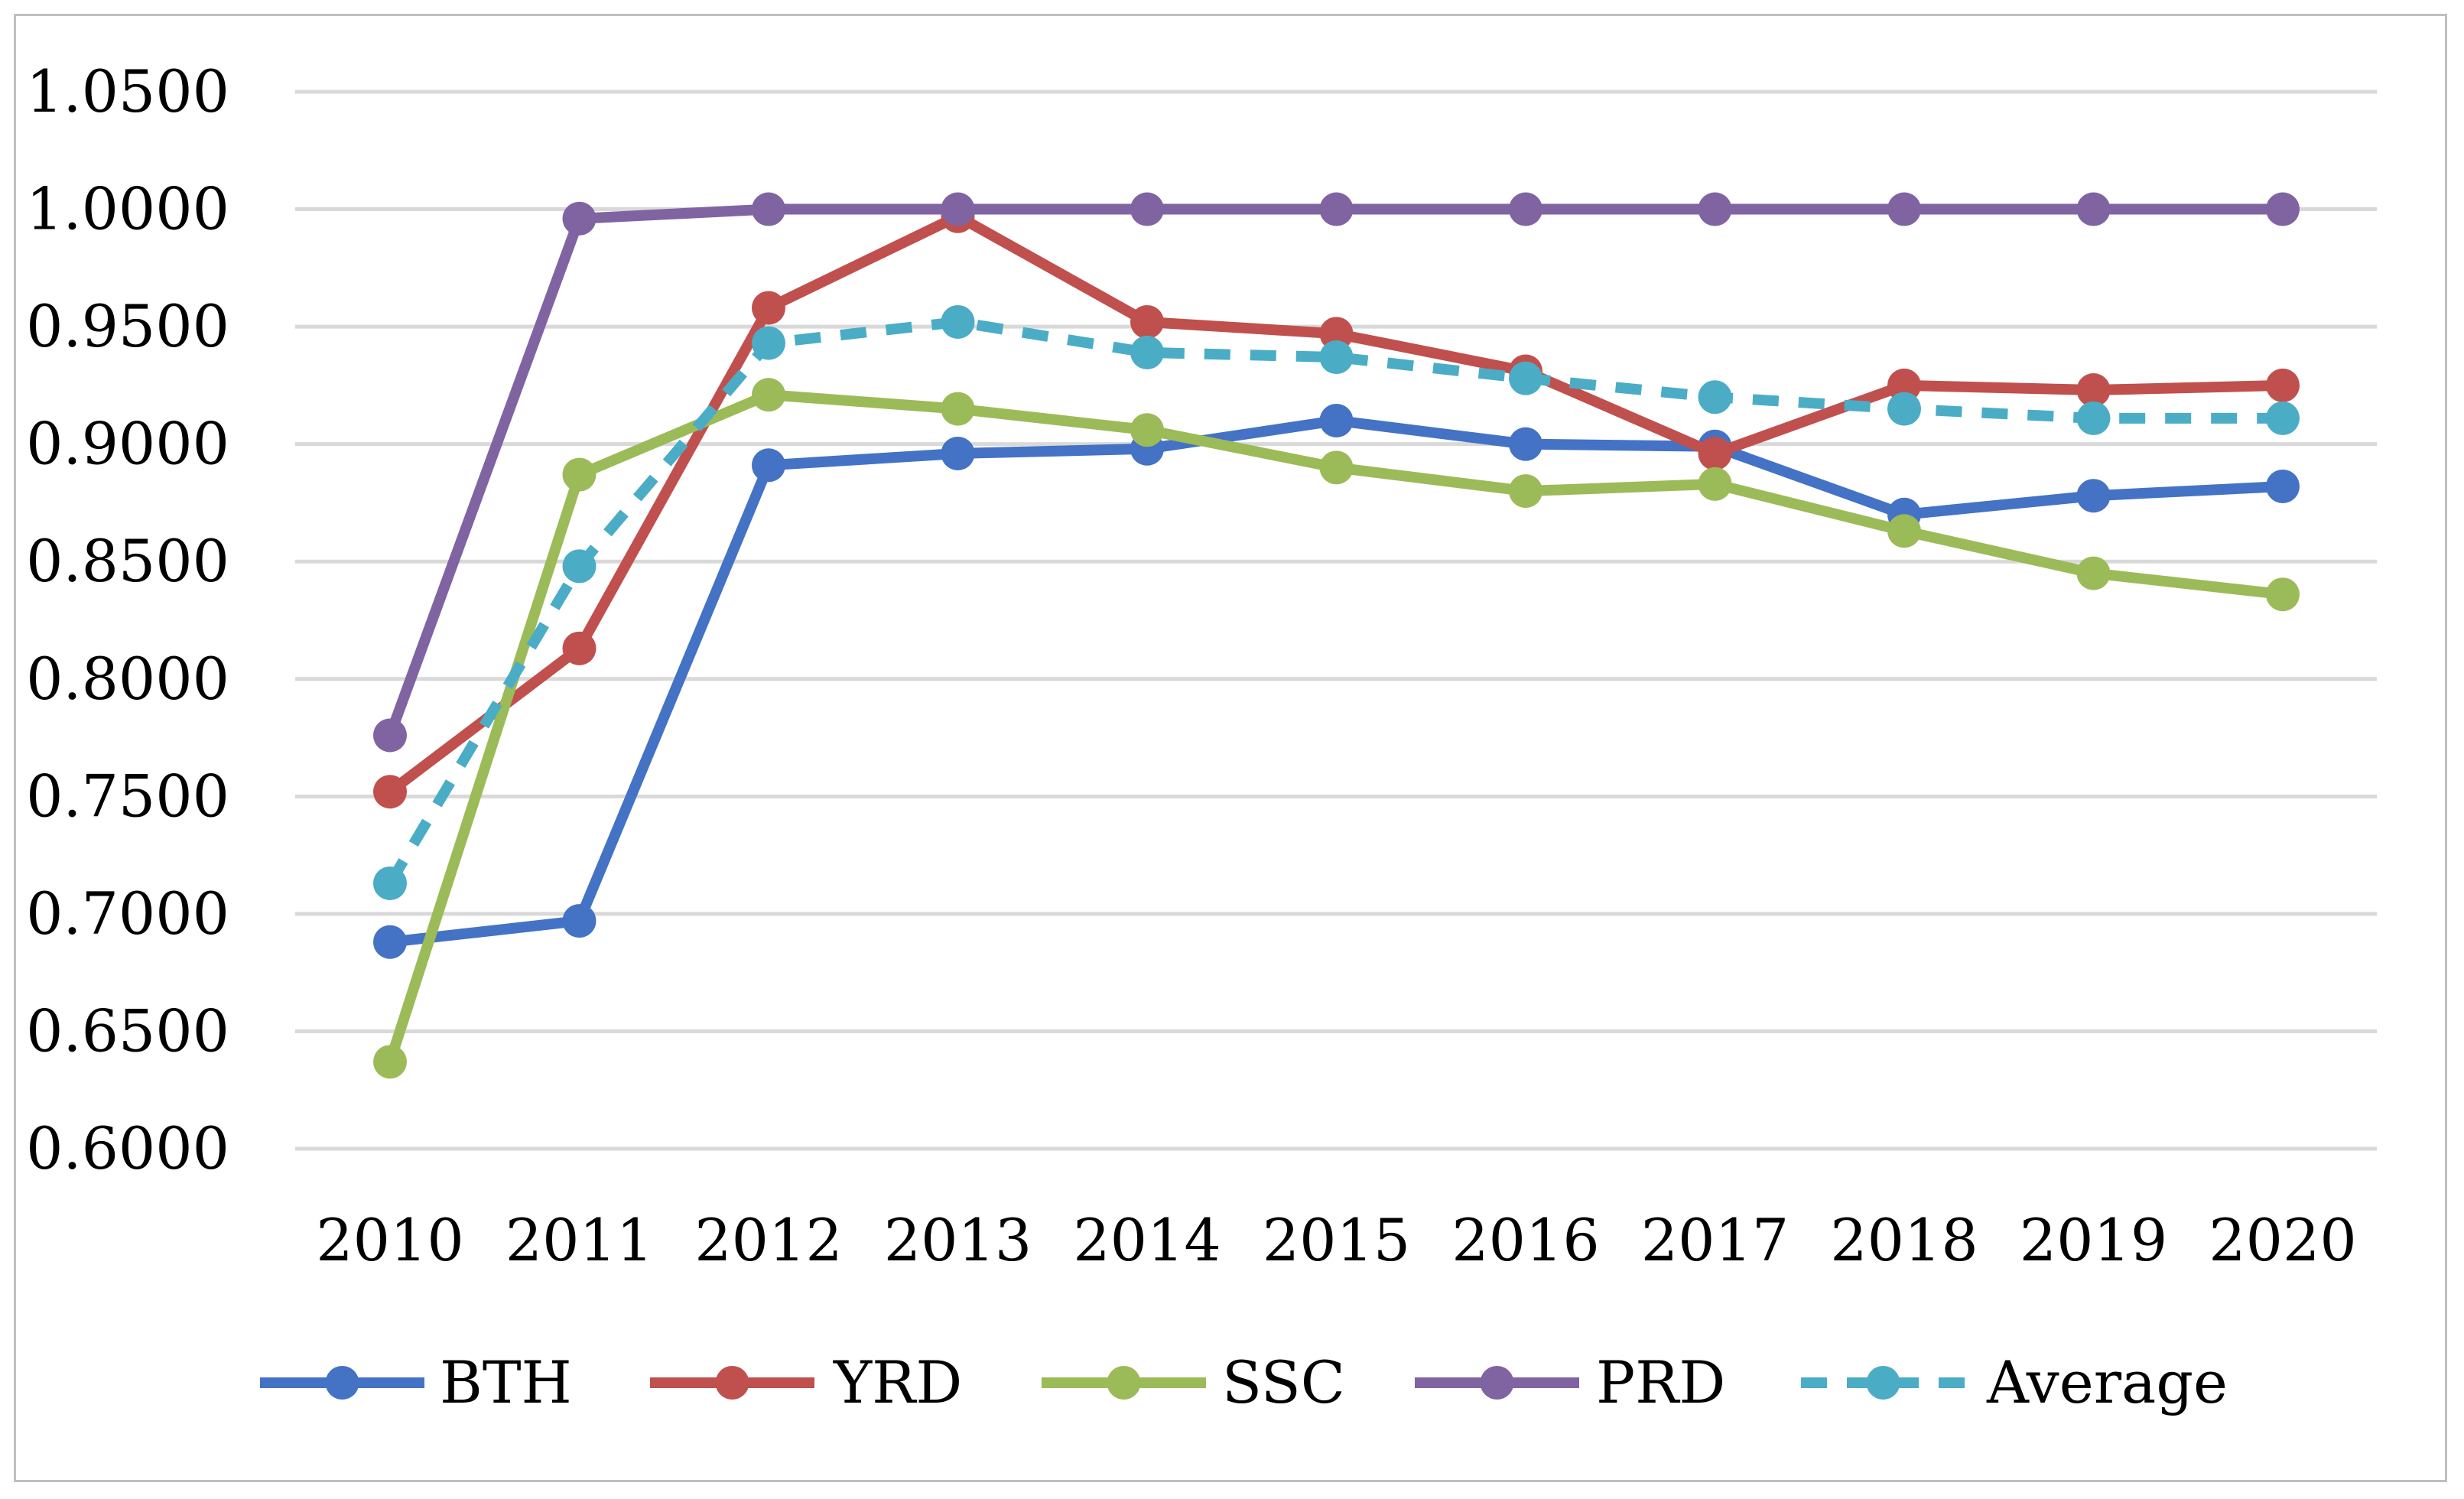  What do you see at coordinates (806, 1382) in the screenshot?
I see `legend-item-yrd: YRD` at bounding box center [806, 1382].